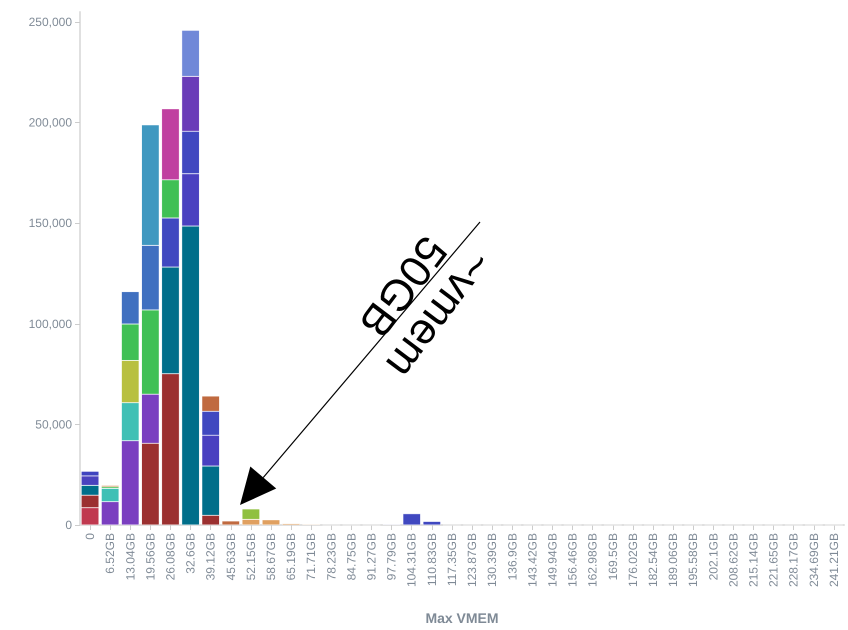  Describe the element at coordinates (653, 560) in the screenshot. I see `x-tick-label: 182.54GB` at that location.